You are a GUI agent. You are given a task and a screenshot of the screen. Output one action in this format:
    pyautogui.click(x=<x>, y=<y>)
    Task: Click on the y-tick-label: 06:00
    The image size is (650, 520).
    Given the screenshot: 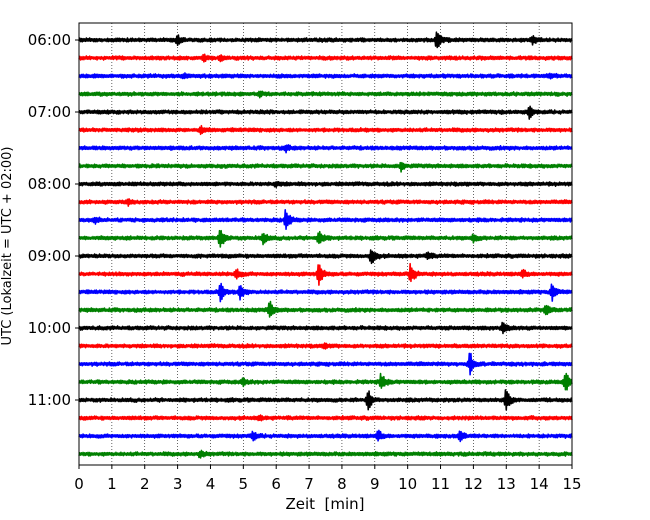 What is the action you would take?
    pyautogui.click(x=49, y=40)
    